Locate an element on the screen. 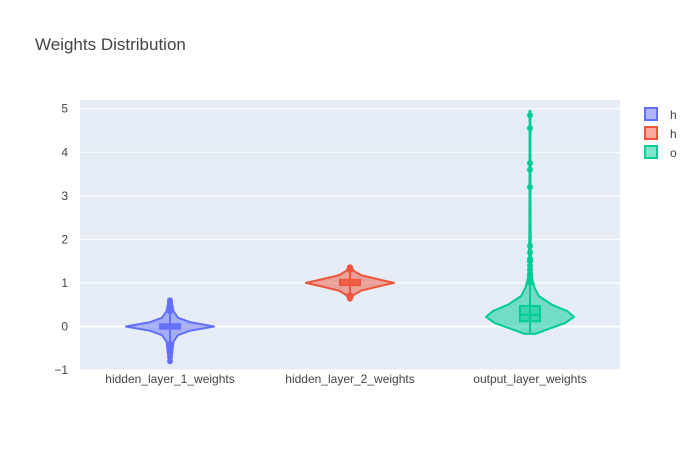 The image size is (700, 455). x-tick-label: output_layer_weights is located at coordinates (529, 379).